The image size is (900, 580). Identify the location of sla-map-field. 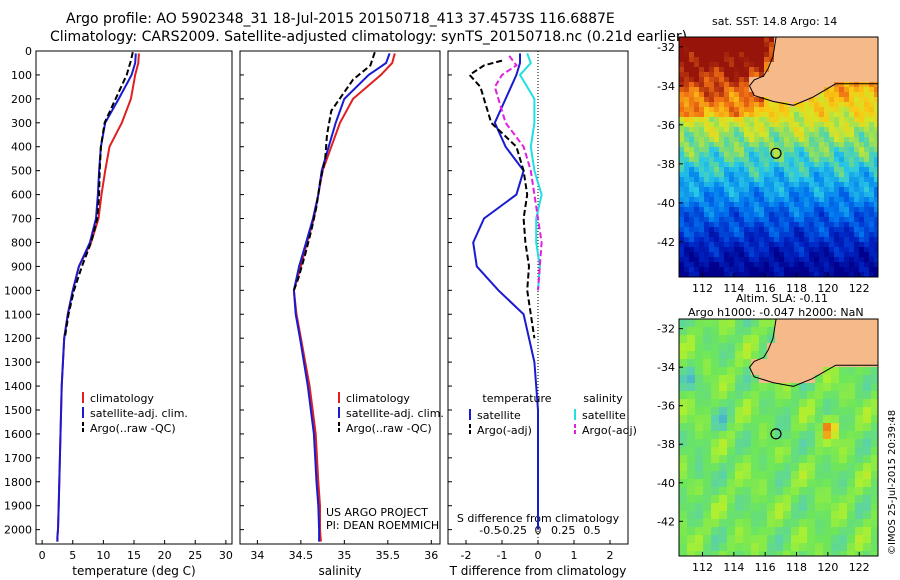
(778, 437).